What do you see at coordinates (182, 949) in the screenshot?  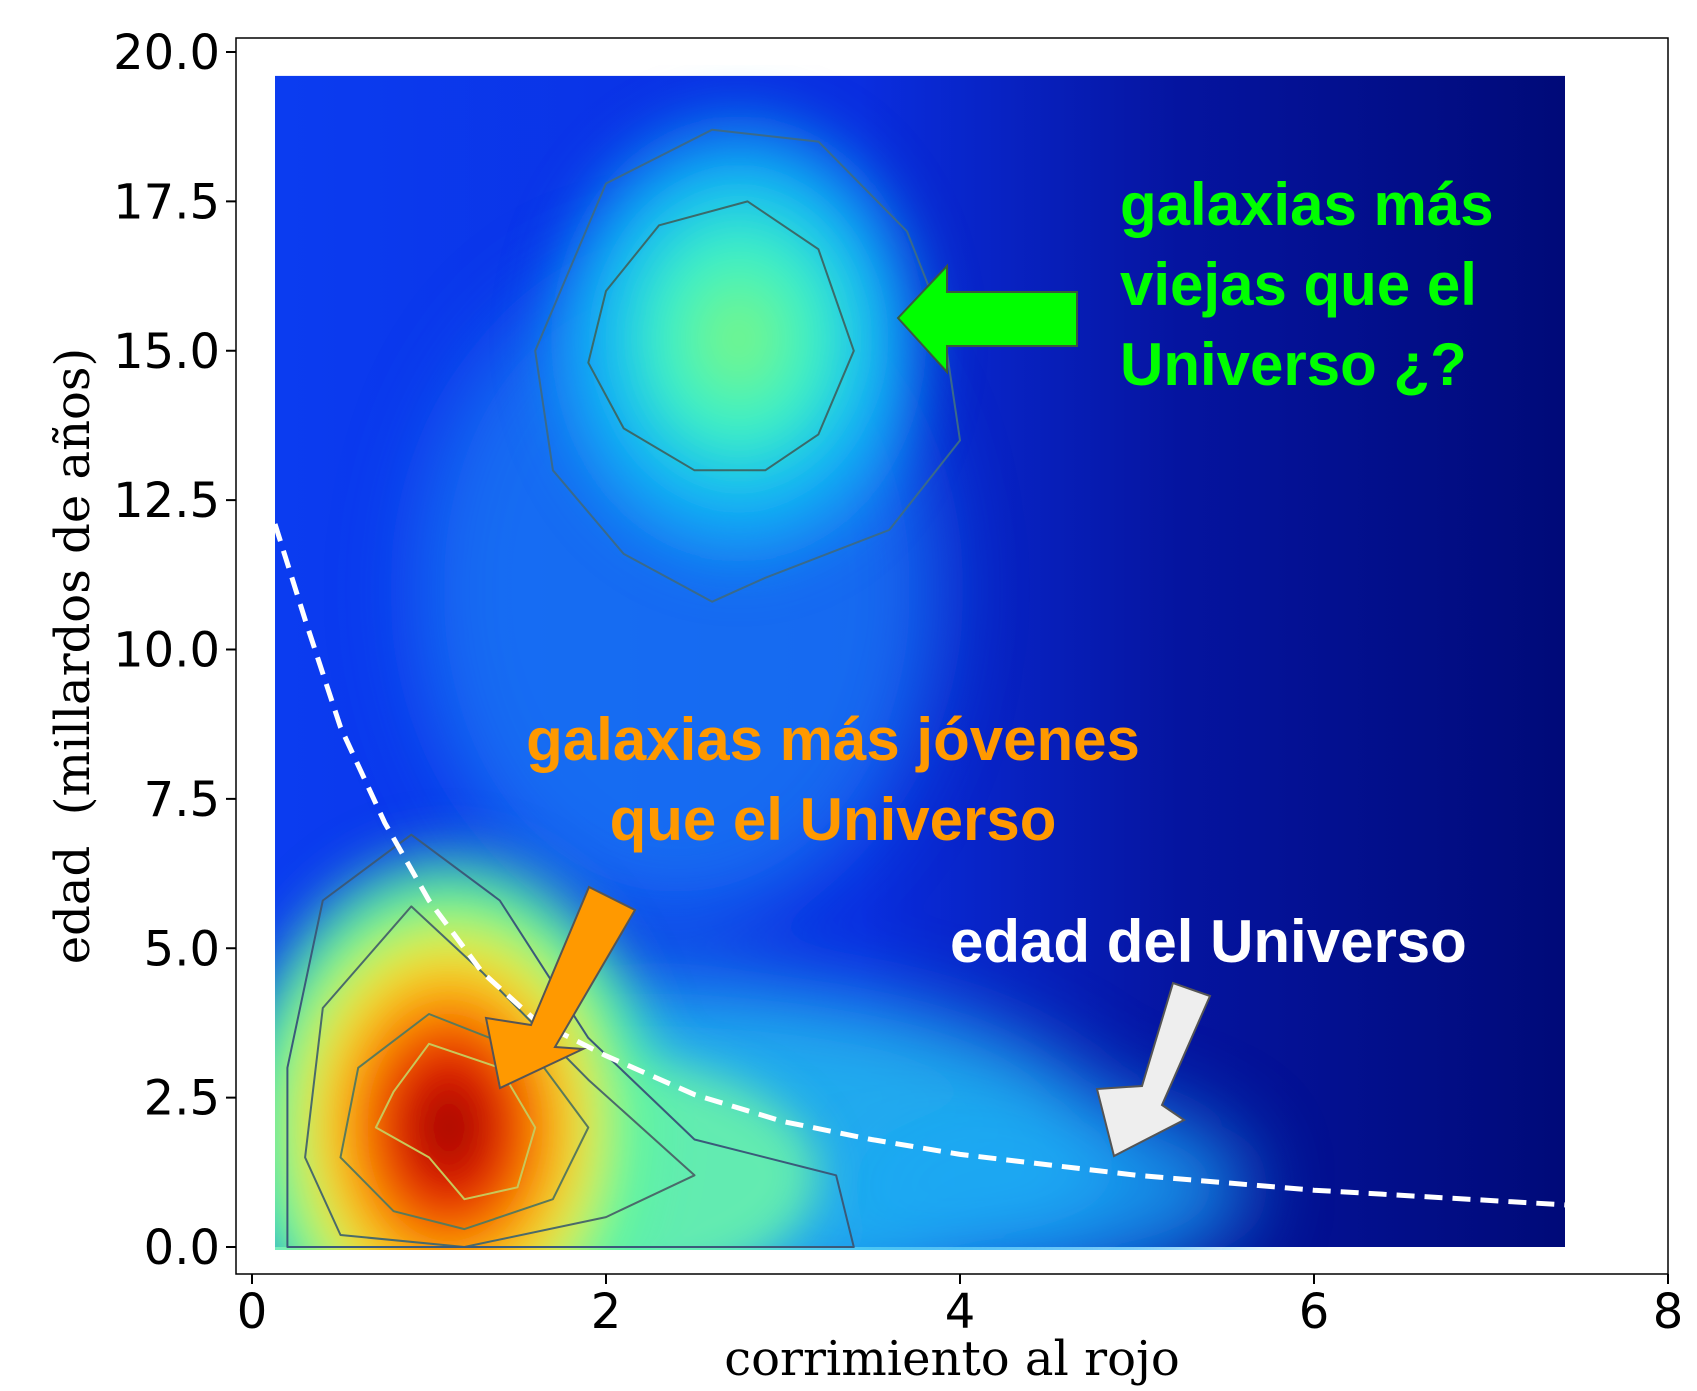 I see `y-tick-label: 5.0` at bounding box center [182, 949].